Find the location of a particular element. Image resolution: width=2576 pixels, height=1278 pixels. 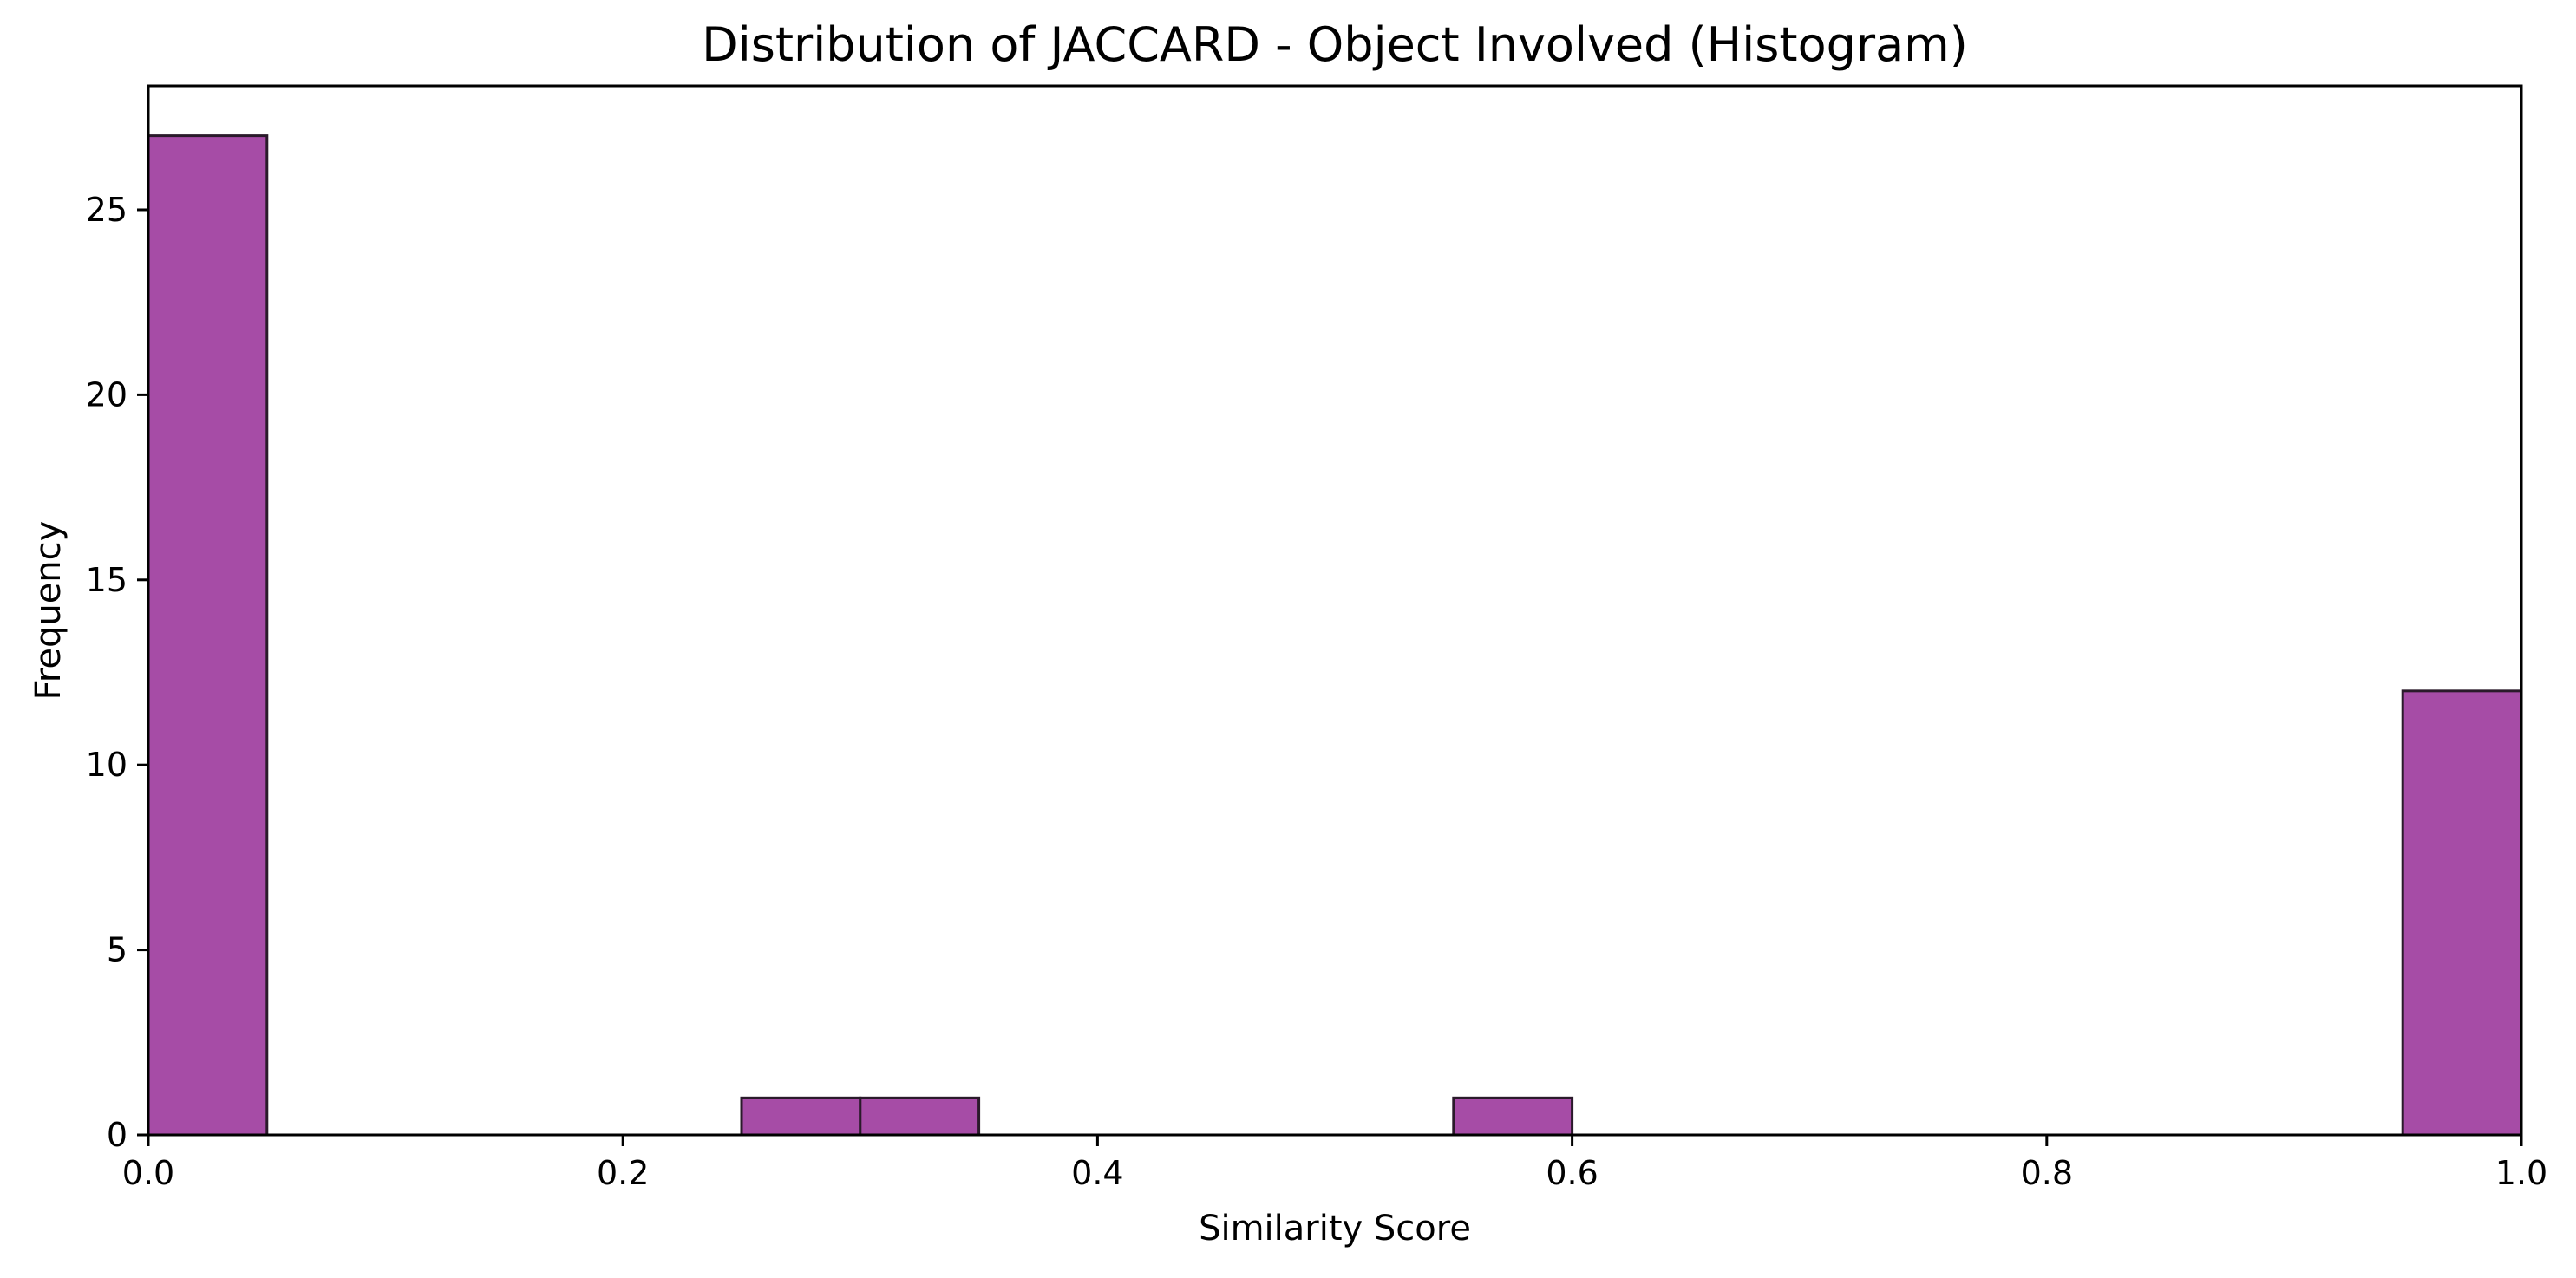

x-tick-label-5: 1.0 is located at coordinates (2521, 1173).